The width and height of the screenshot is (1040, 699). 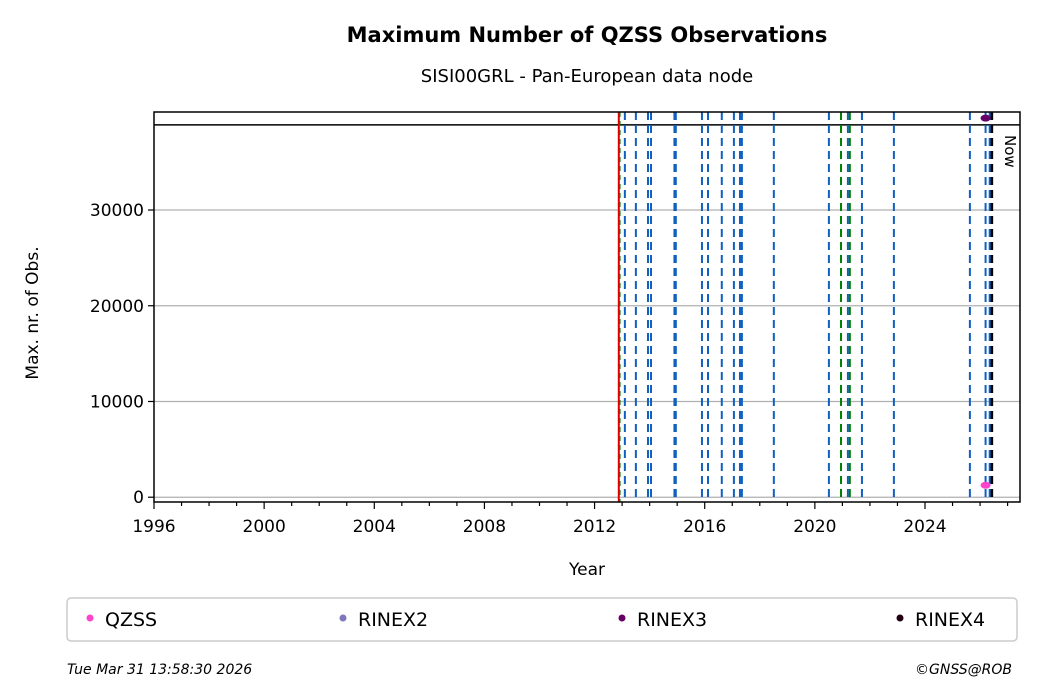 I want to click on timestamp: Tue Mar 31 13:58:30 2026, so click(x=159, y=670).